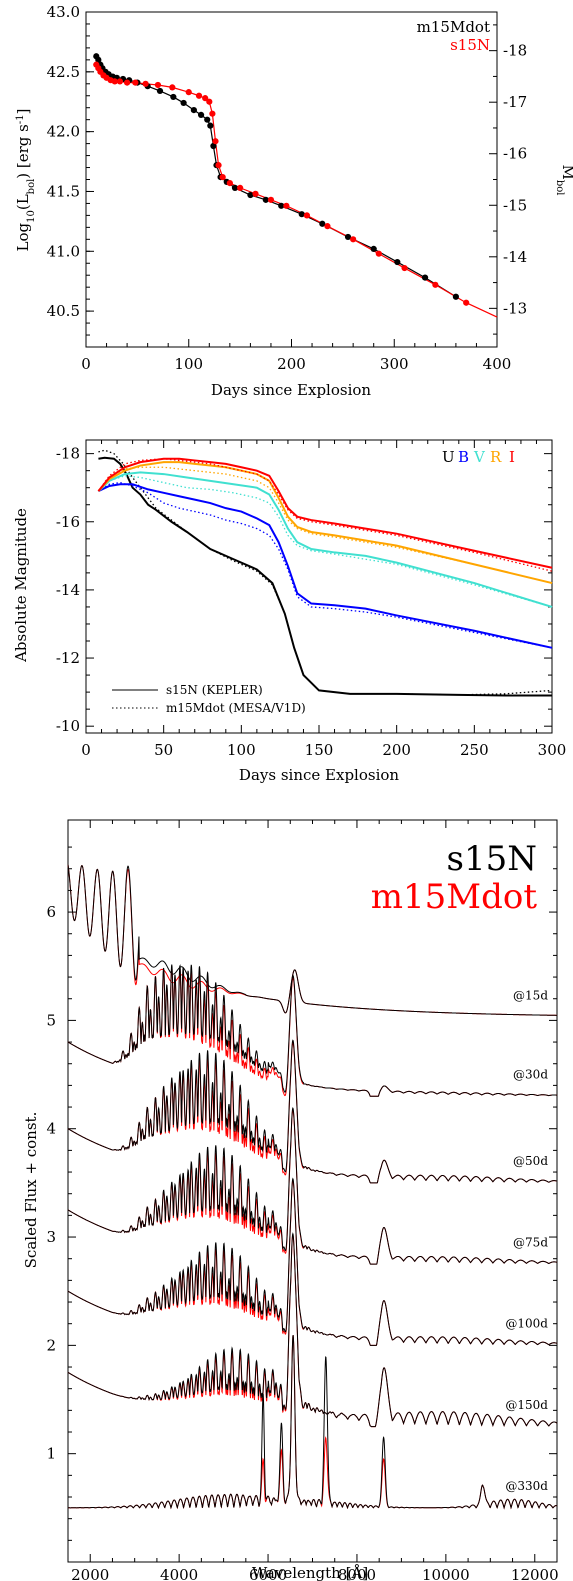  I want to click on band-b-solid-curve, so click(325, 566).